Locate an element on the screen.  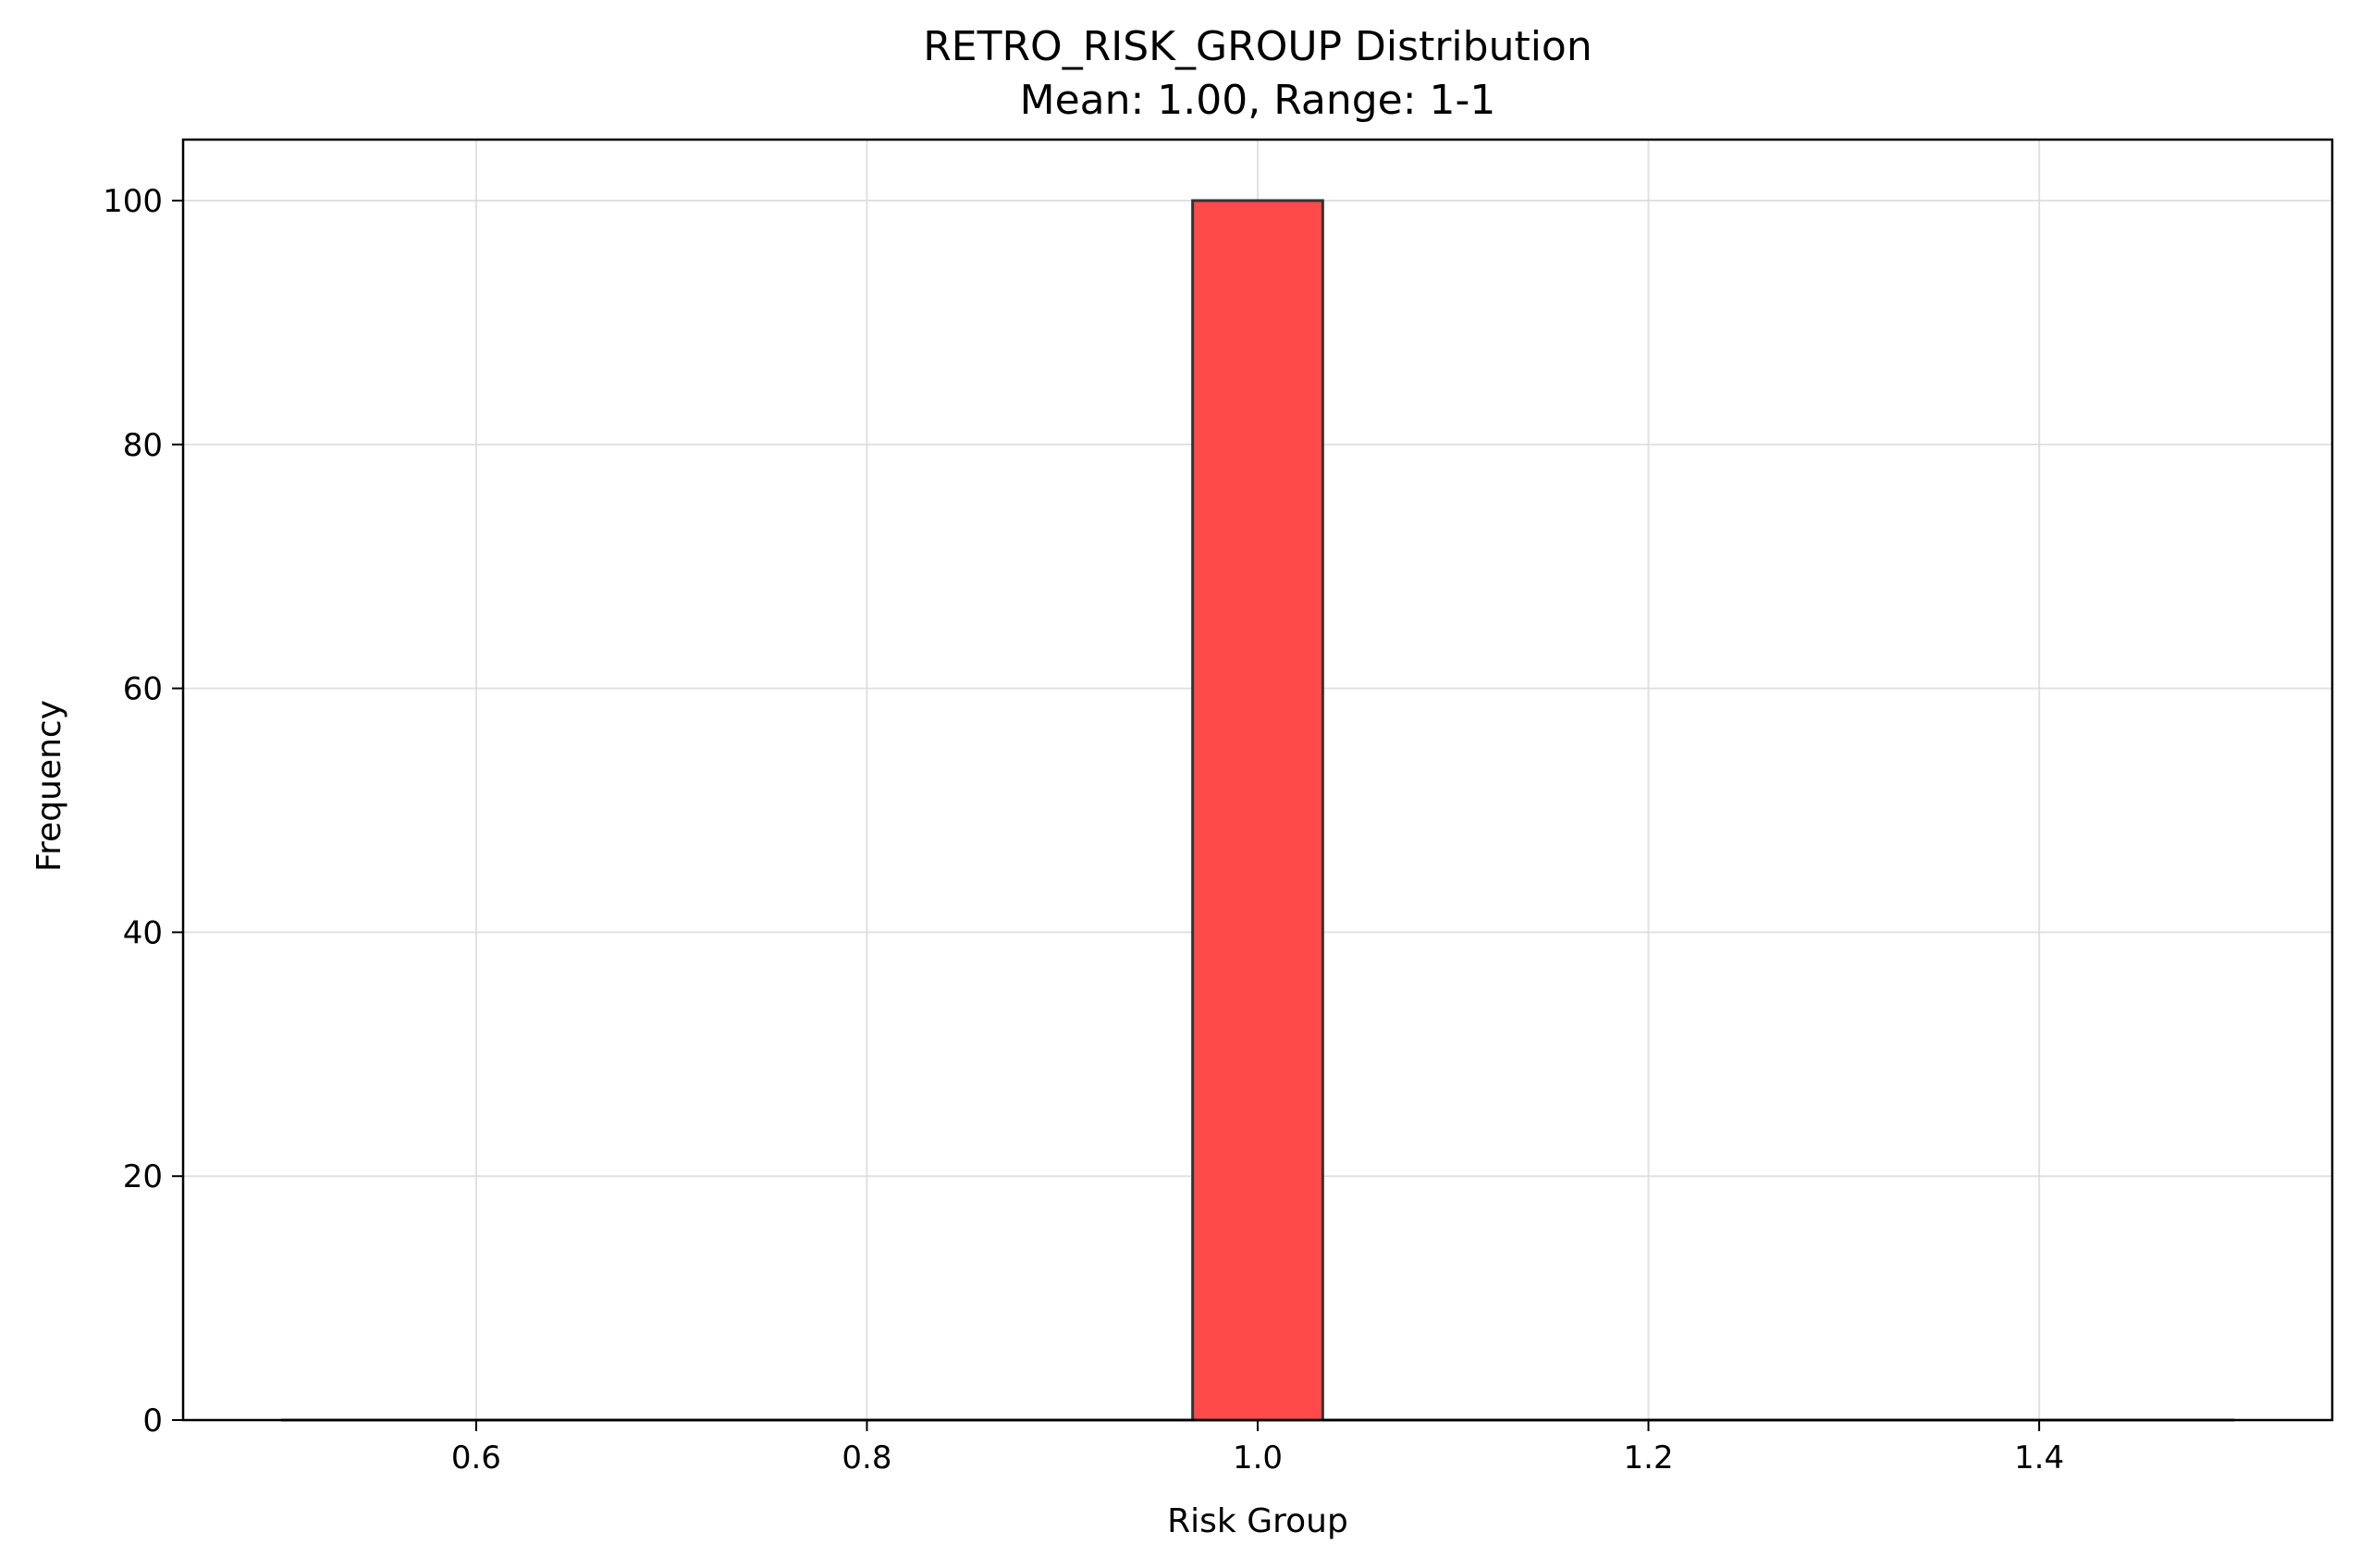
histogram-bar is located at coordinates (1258, 811).